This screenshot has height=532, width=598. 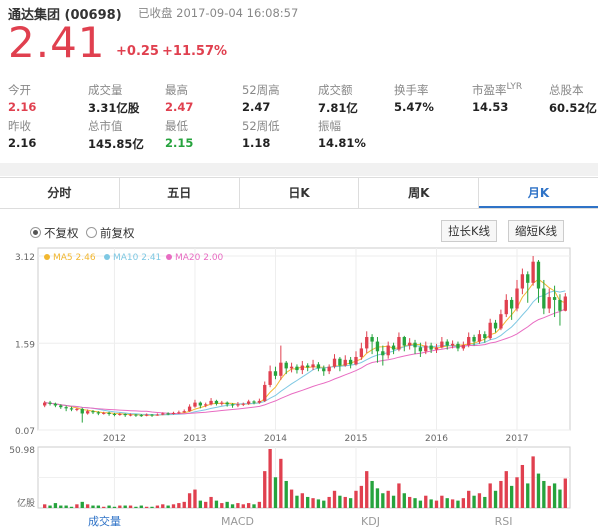 I want to click on tab-macd: MACD, so click(x=237, y=521).